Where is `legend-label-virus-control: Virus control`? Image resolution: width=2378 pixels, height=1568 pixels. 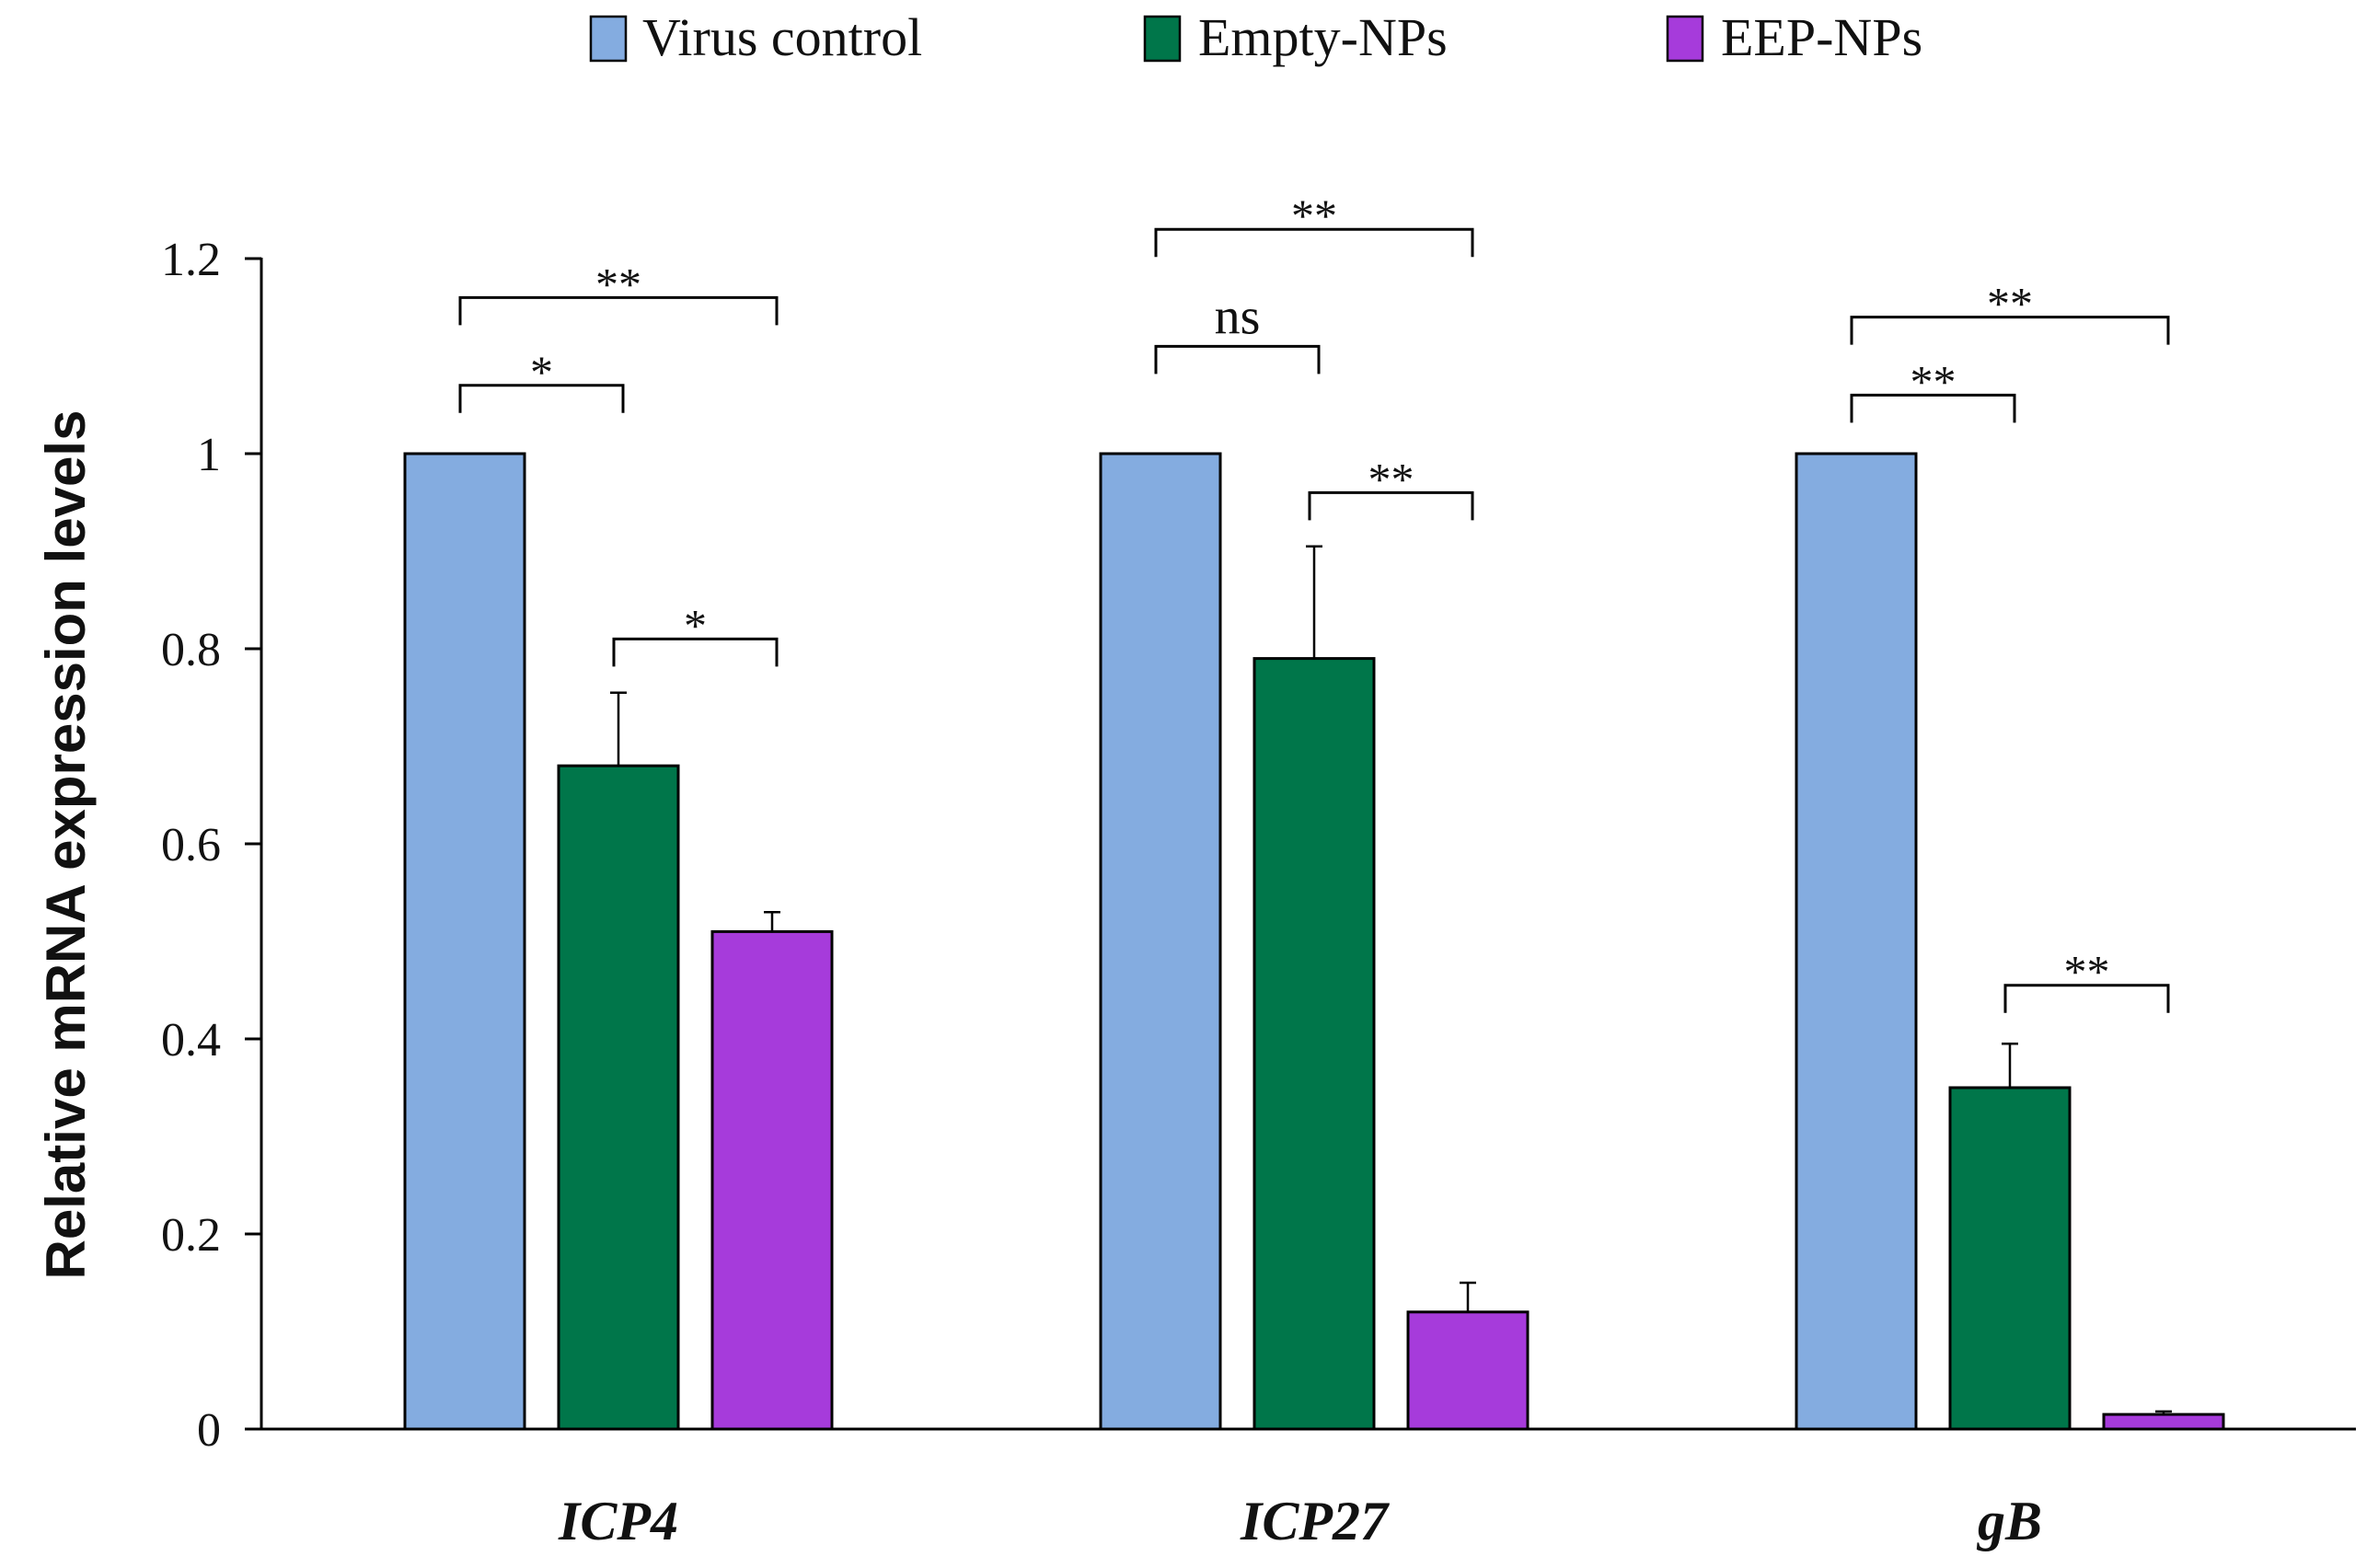
legend-label-virus-control: Virus control is located at coordinates (782, 37).